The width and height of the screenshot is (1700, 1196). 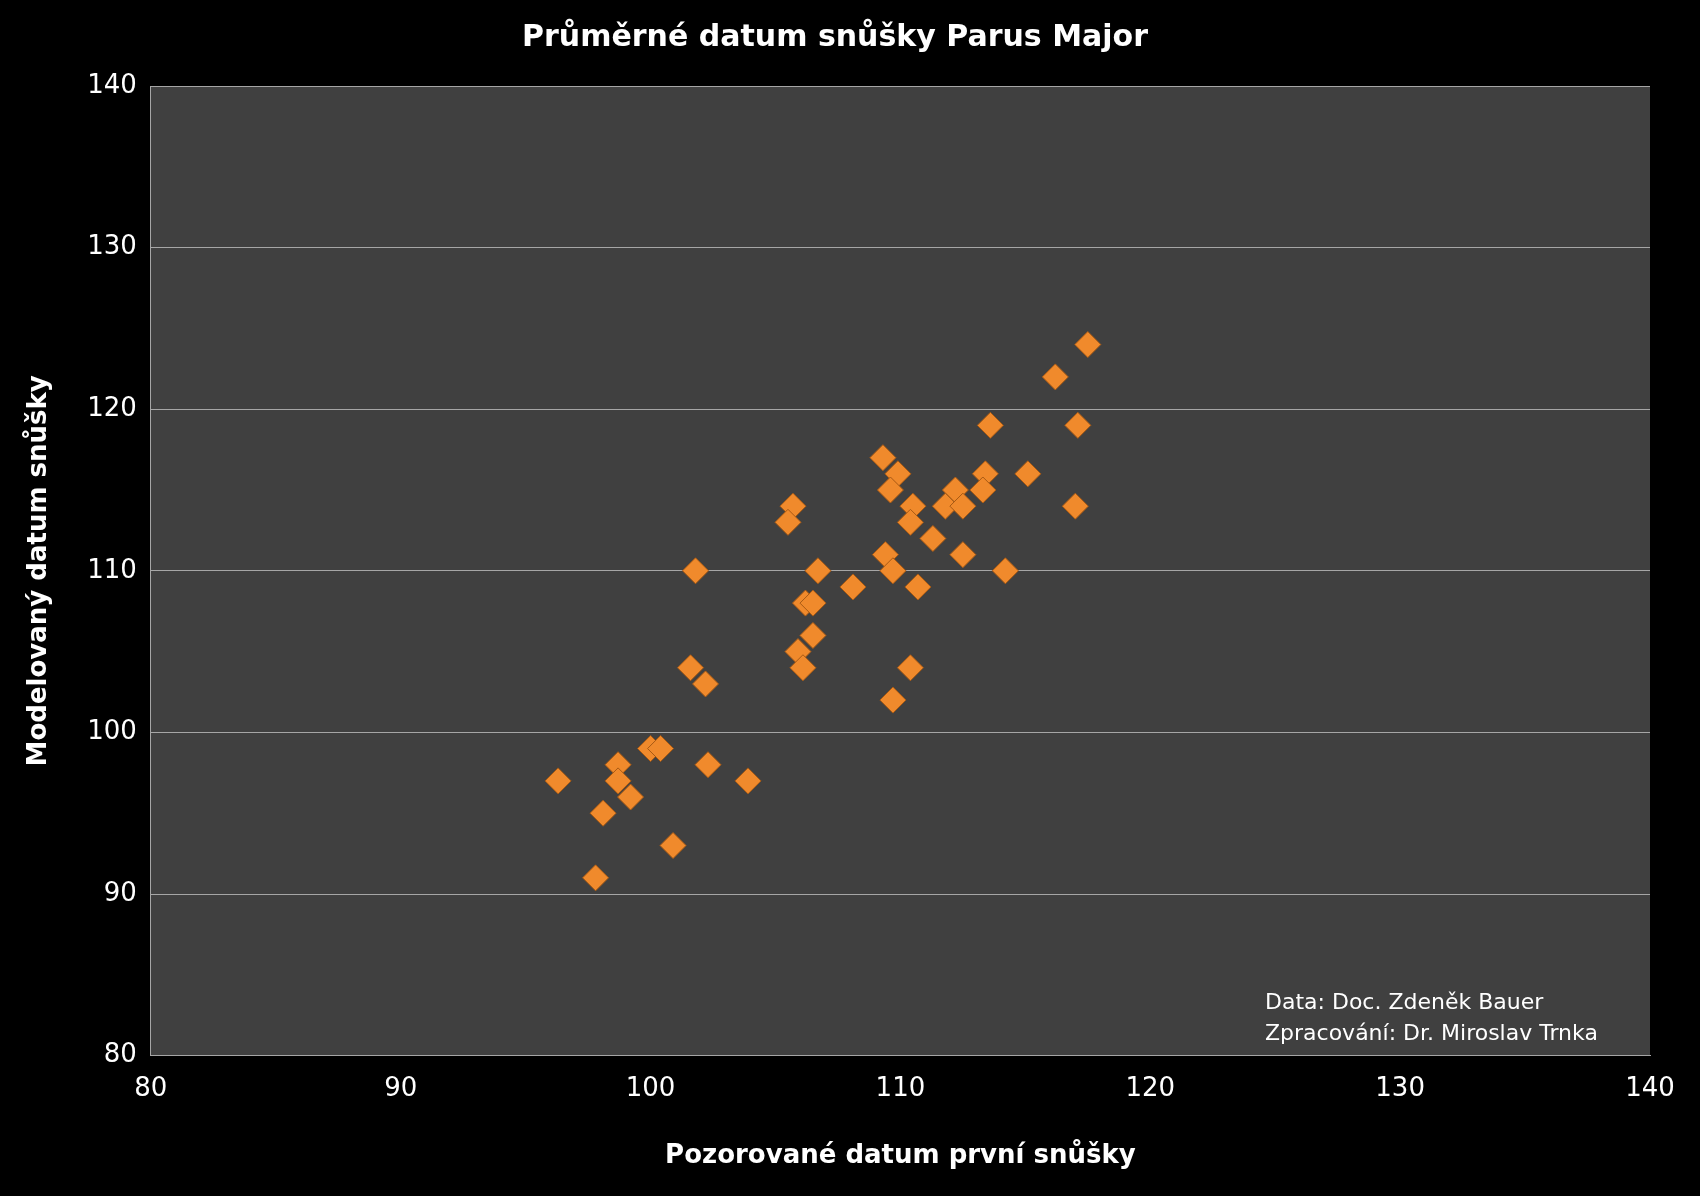 I want to click on y-tick-label: 110, so click(x=112, y=568).